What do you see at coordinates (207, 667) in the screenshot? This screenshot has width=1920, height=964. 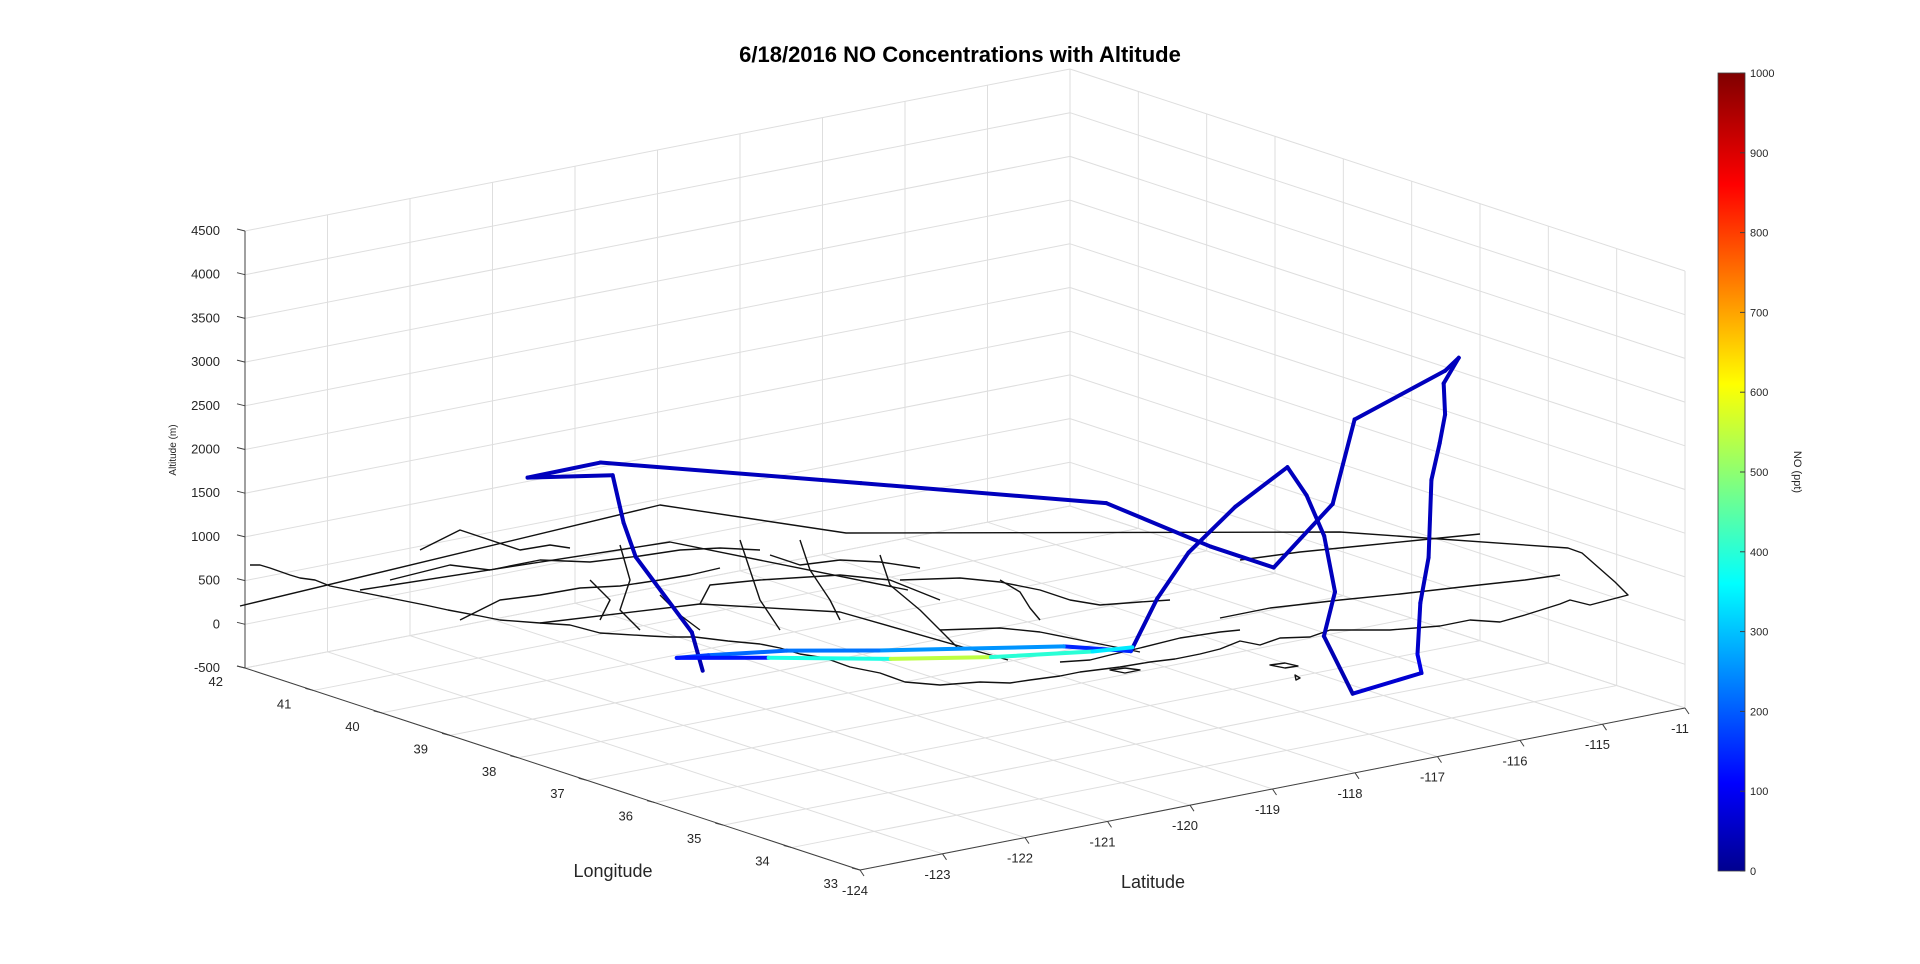 I see `z-tick-label: -500` at bounding box center [207, 667].